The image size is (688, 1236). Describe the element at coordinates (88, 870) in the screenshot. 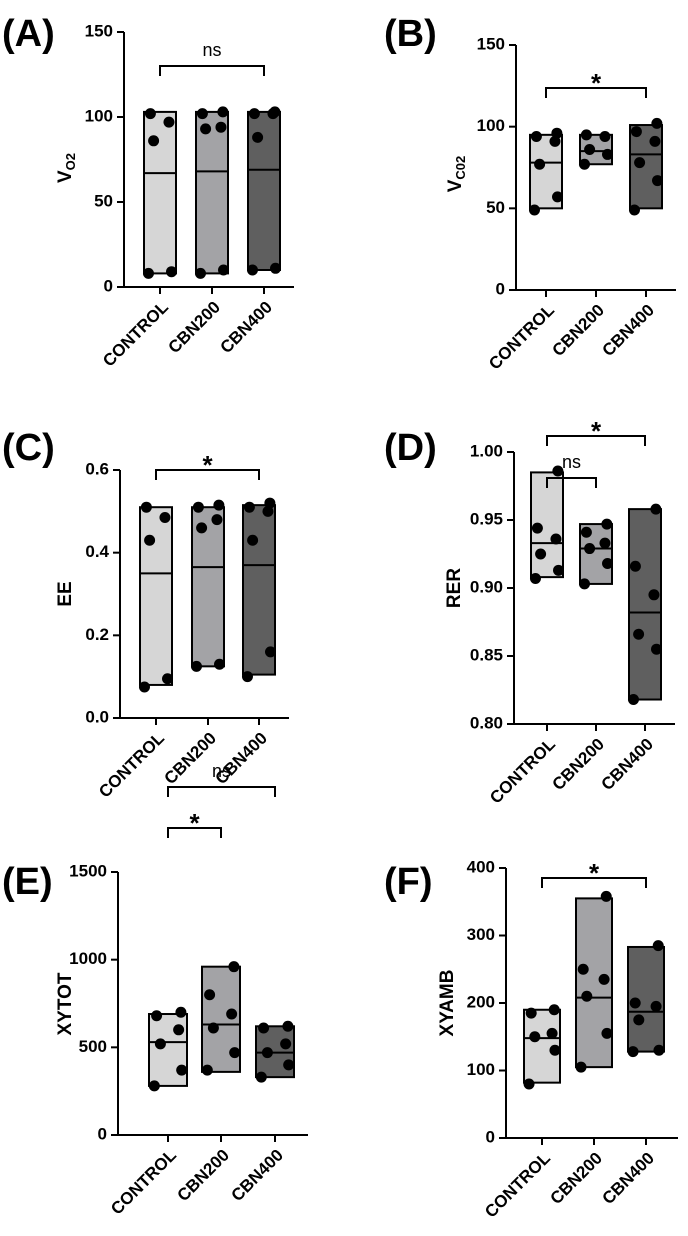

I see `y-tick-label: 1500` at that location.